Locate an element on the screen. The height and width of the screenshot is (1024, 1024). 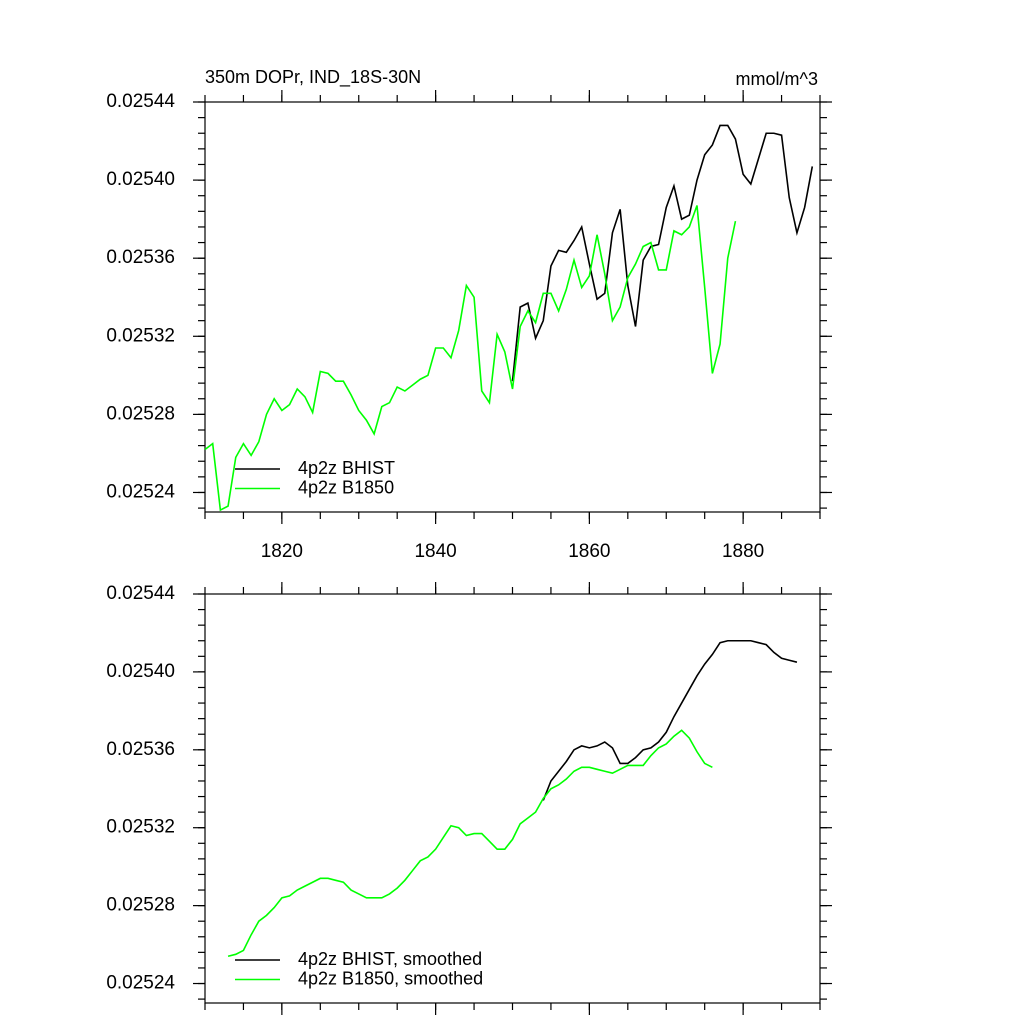
units-label: mmol/m^3 is located at coordinates (777, 79).